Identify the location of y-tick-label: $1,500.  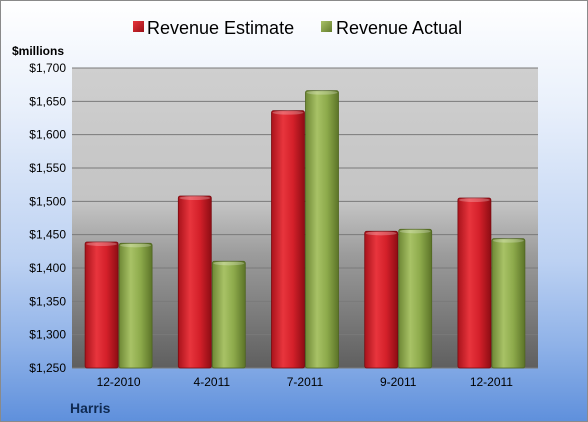
(47, 201).